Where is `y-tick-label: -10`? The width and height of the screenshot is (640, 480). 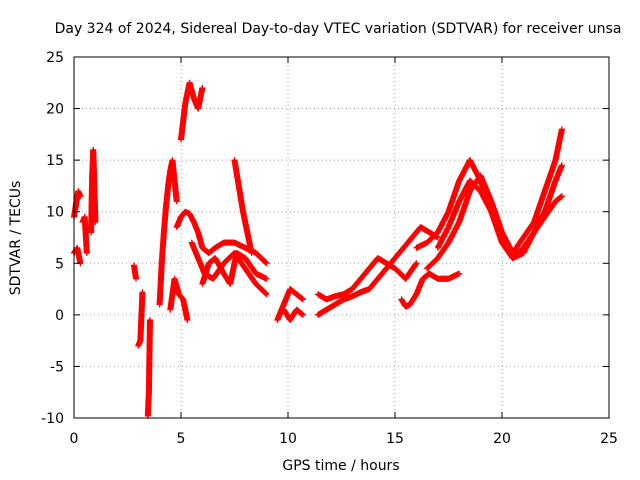
y-tick-label: -10 is located at coordinates (52, 419).